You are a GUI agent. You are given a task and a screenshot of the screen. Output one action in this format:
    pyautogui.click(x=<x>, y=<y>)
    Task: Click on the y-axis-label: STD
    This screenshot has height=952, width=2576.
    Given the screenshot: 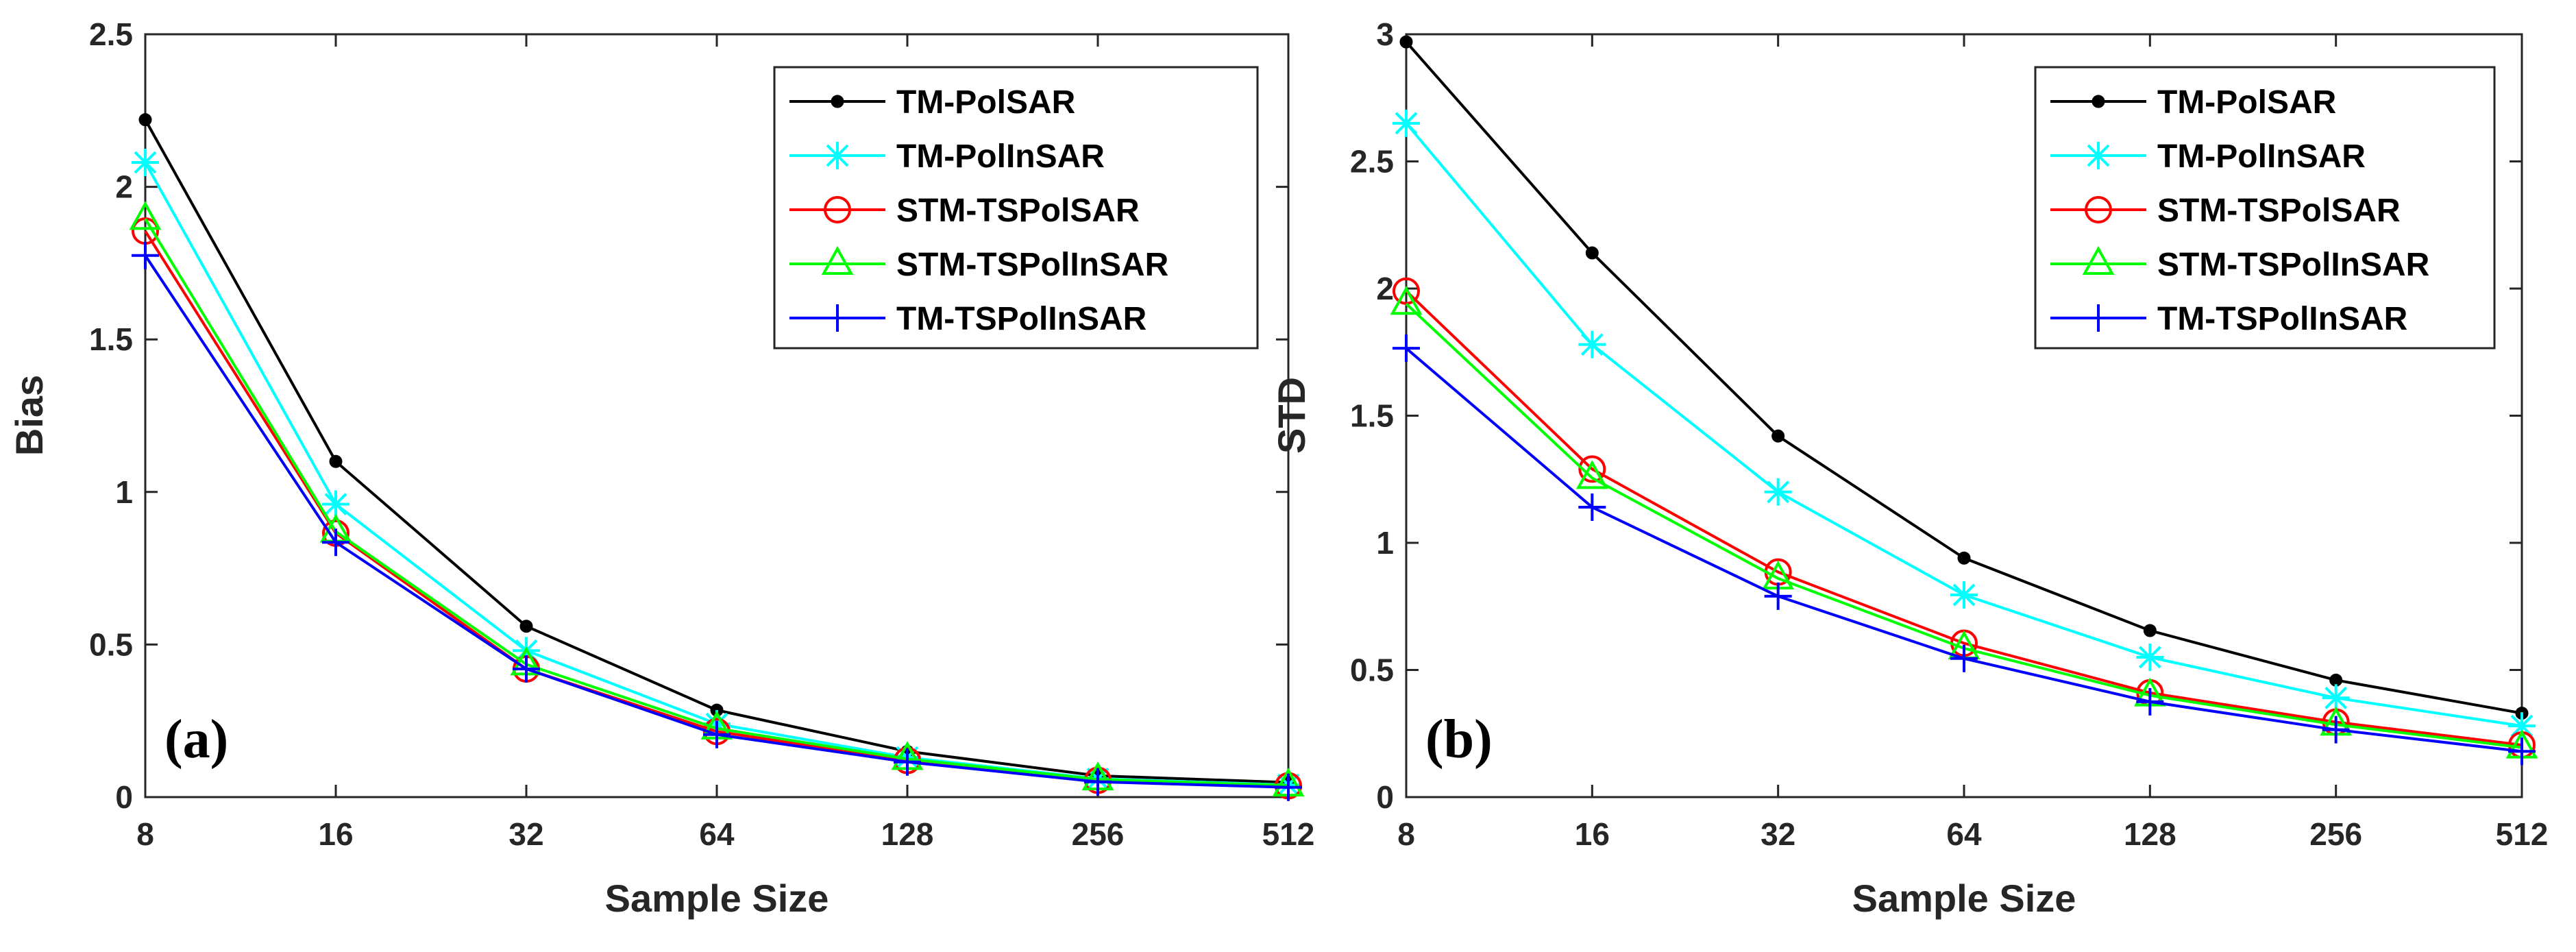 What is the action you would take?
    pyautogui.click(x=1292, y=415)
    